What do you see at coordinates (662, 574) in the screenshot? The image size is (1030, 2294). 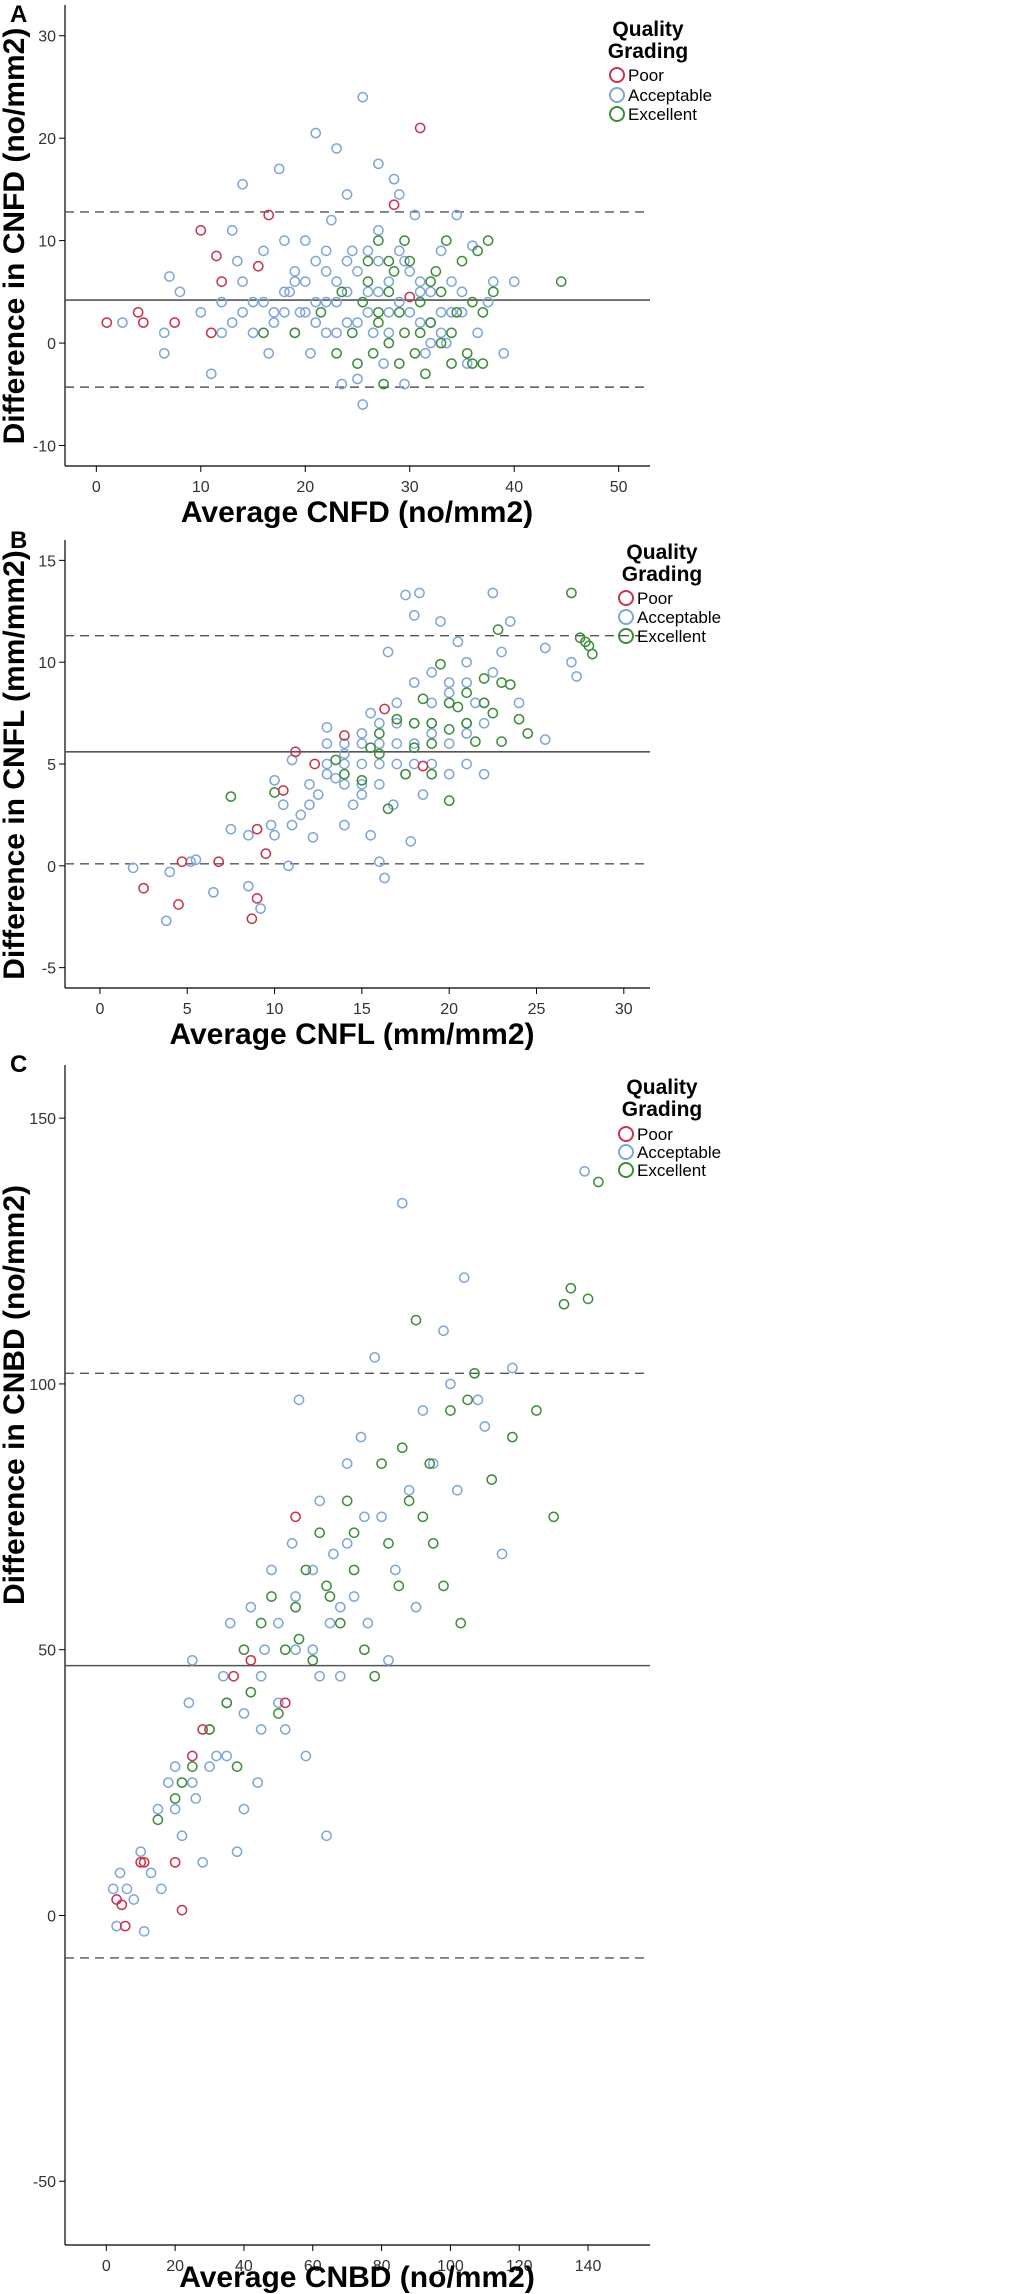 I see `legend-title-line2: Grading` at bounding box center [662, 574].